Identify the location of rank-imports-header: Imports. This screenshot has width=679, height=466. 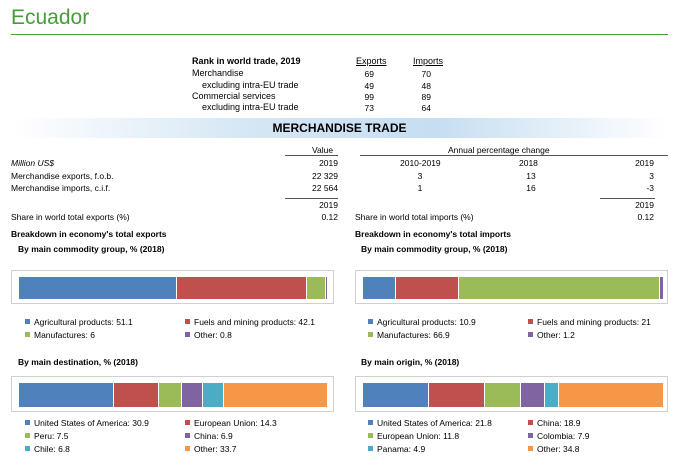
(428, 61).